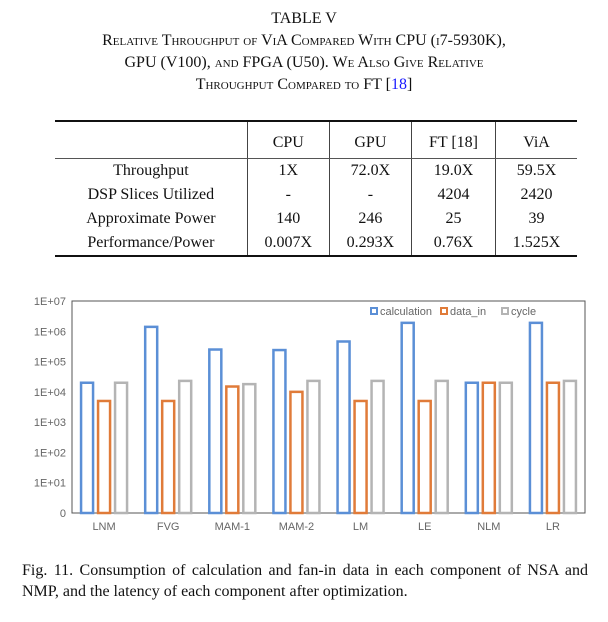 This screenshot has width=608, height=622. I want to click on table-header-row: CPU GPU FT [18] ViA, so click(316, 139).